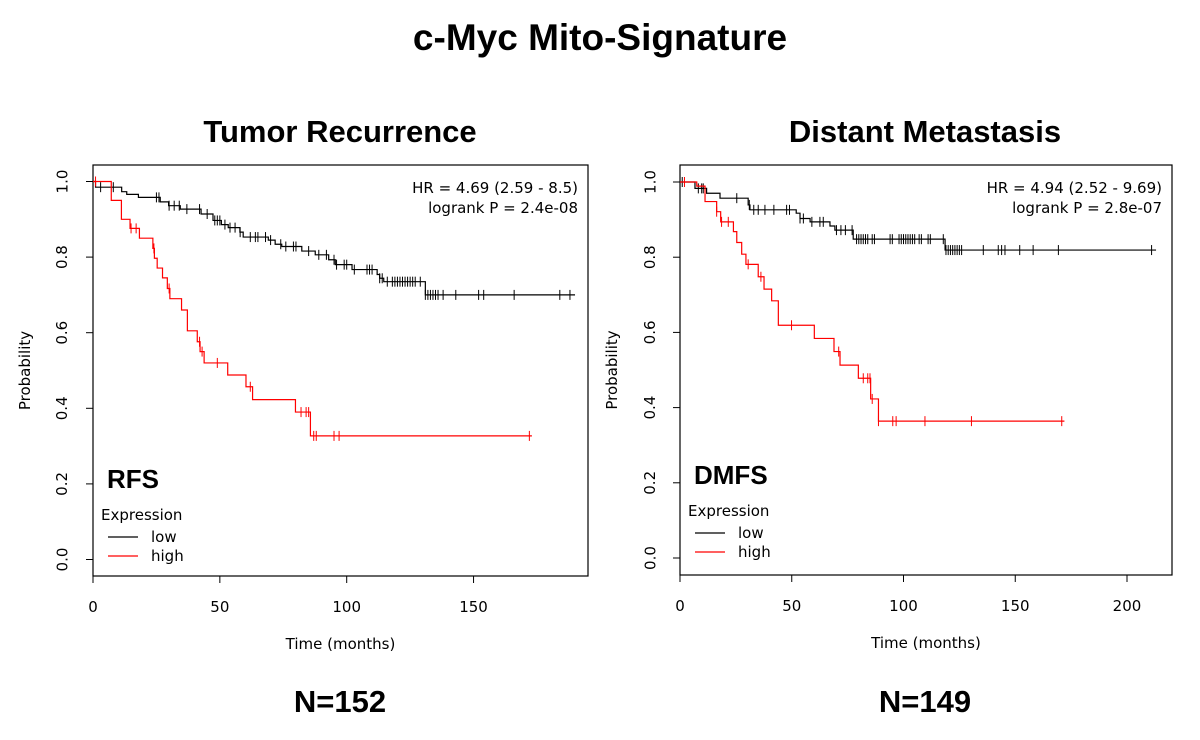 The height and width of the screenshot is (740, 1200). Describe the element at coordinates (503, 208) in the screenshot. I see `logrank-p-text: logrank P = 2.4e-08` at that location.